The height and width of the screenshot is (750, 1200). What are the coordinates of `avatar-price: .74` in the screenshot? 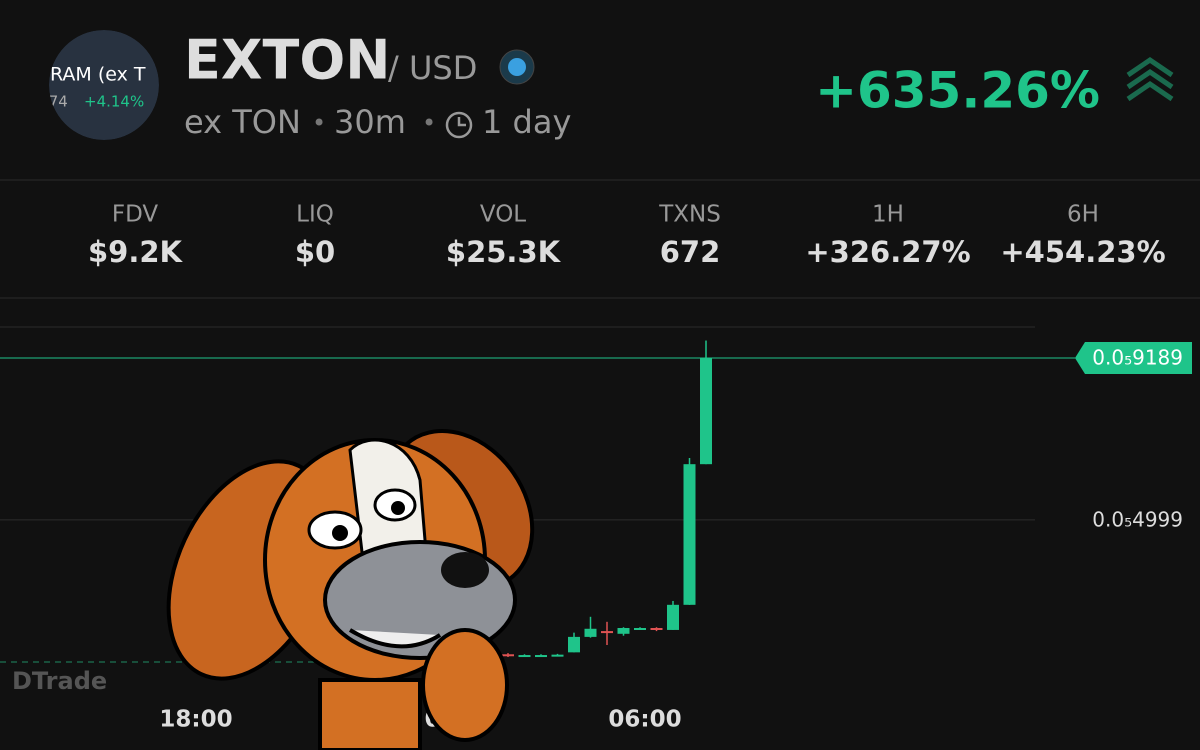 It's located at (56, 102).